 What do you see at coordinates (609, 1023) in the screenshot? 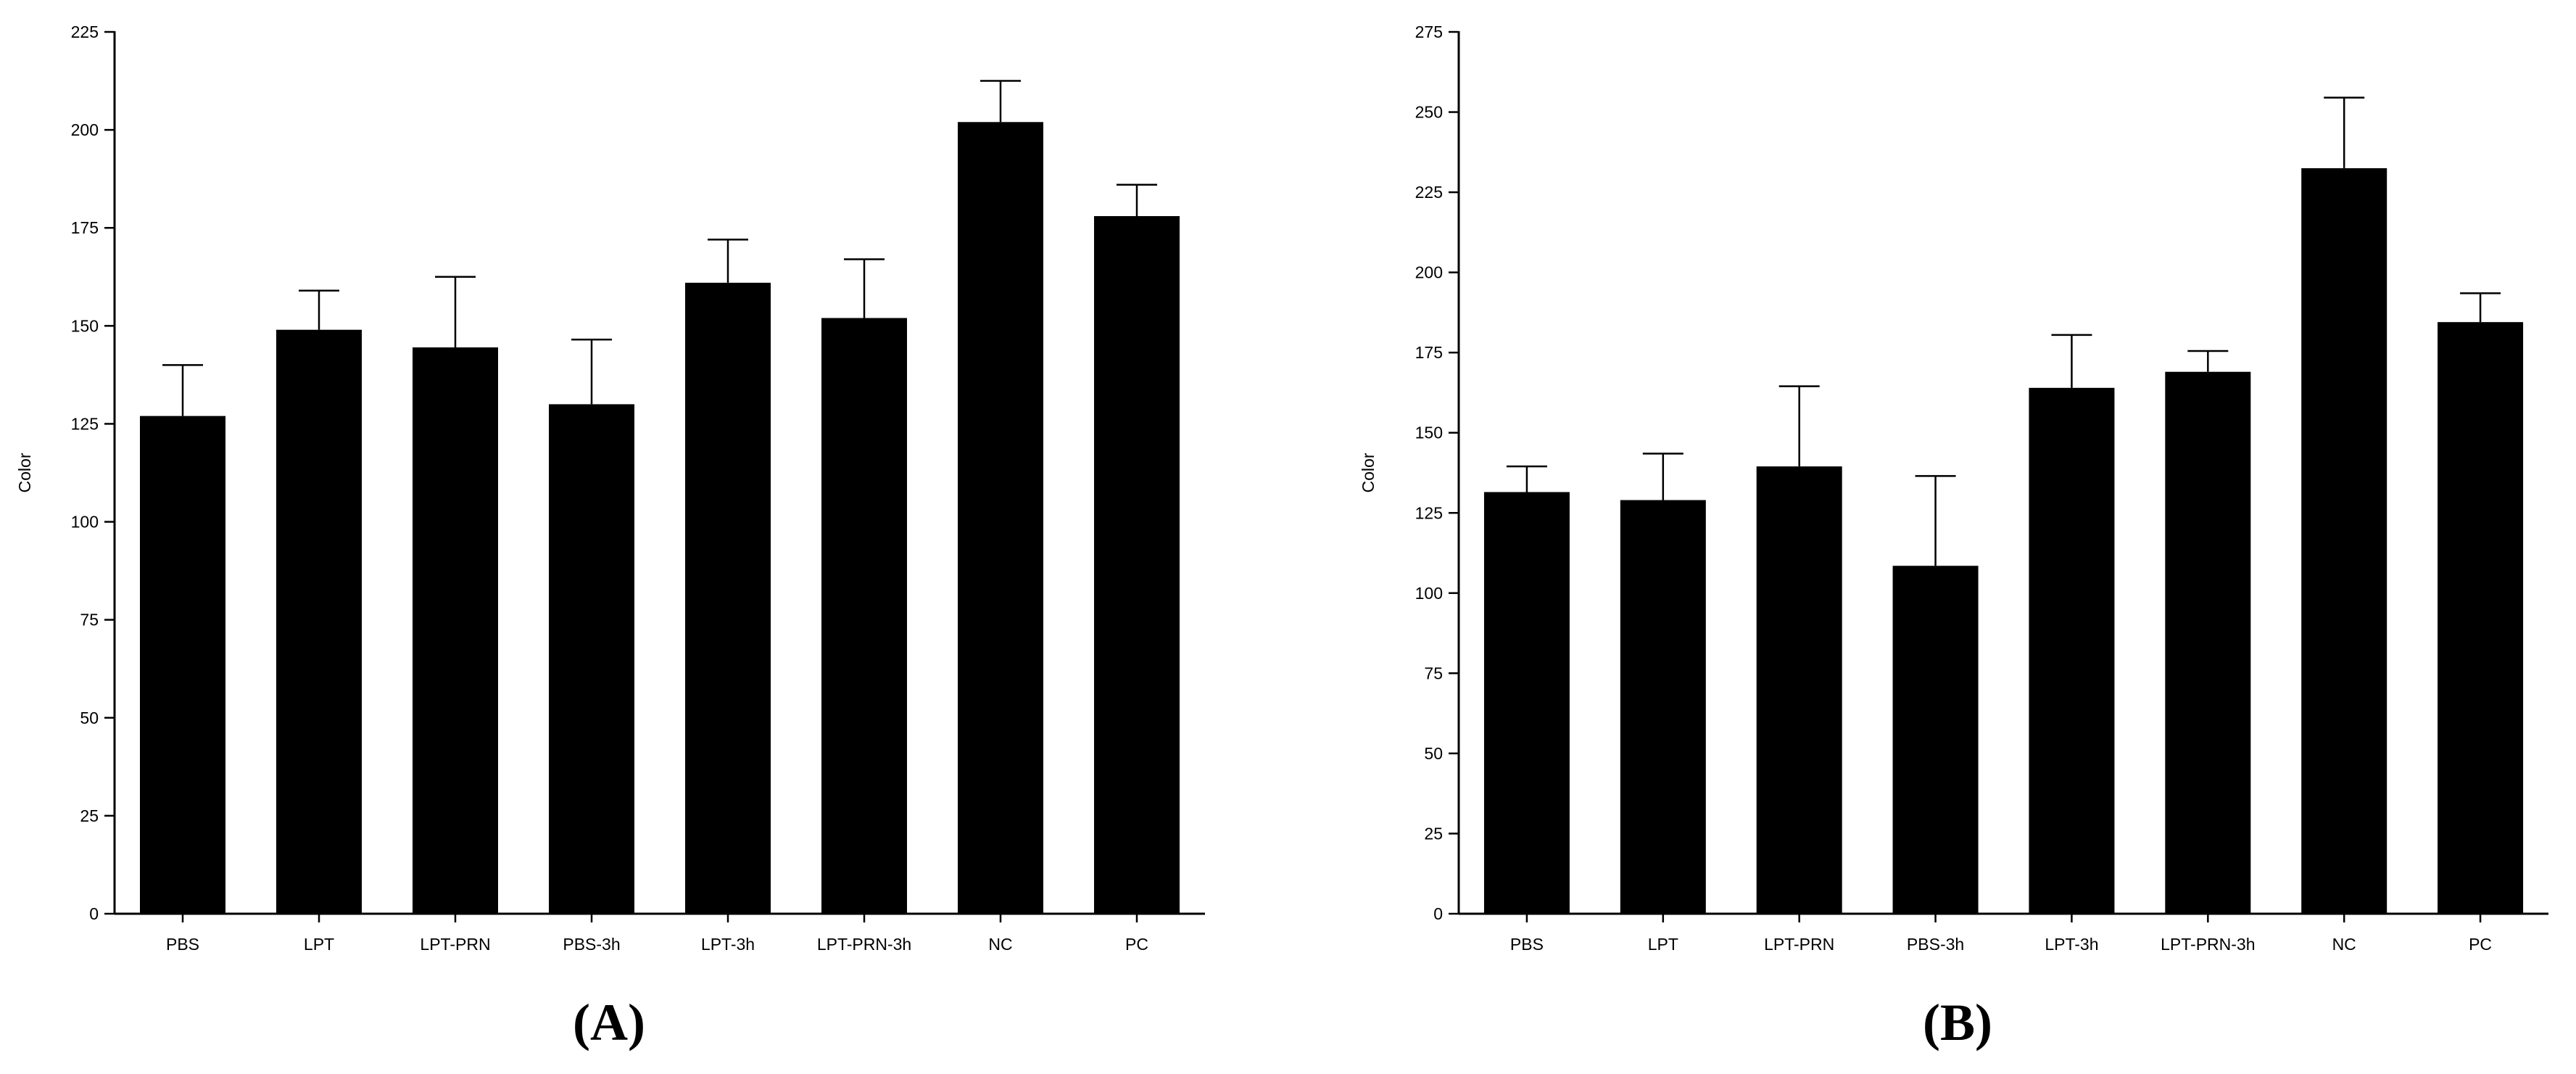
I see `panel-label: (A)` at bounding box center [609, 1023].